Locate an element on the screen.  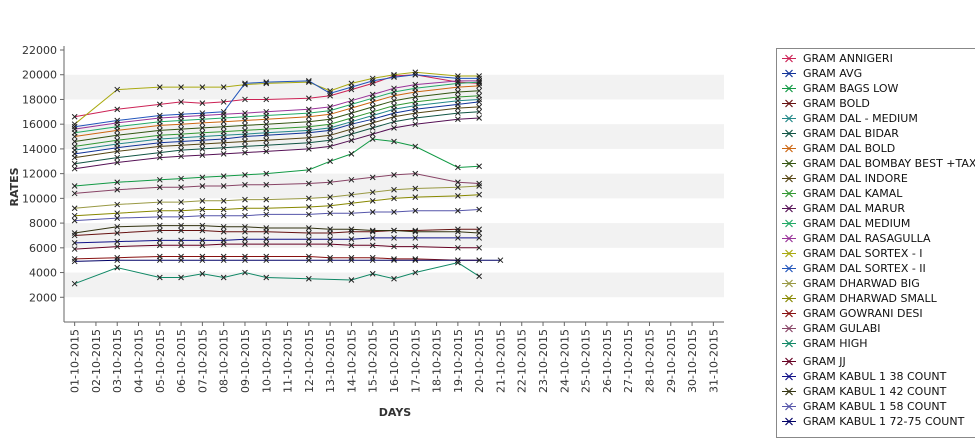
legend-item: GRAM GOWRANI DESI is located at coordinates (876, 313).